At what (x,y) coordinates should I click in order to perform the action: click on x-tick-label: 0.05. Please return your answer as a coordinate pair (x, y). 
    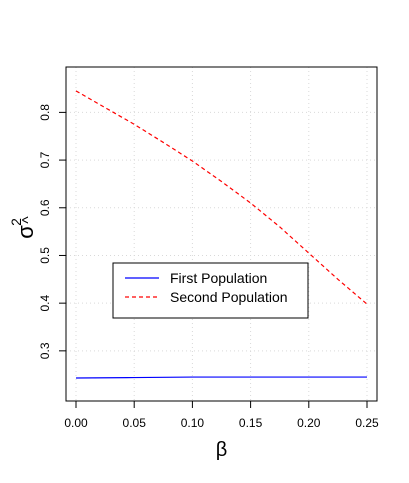
    Looking at the image, I should click on (135, 423).